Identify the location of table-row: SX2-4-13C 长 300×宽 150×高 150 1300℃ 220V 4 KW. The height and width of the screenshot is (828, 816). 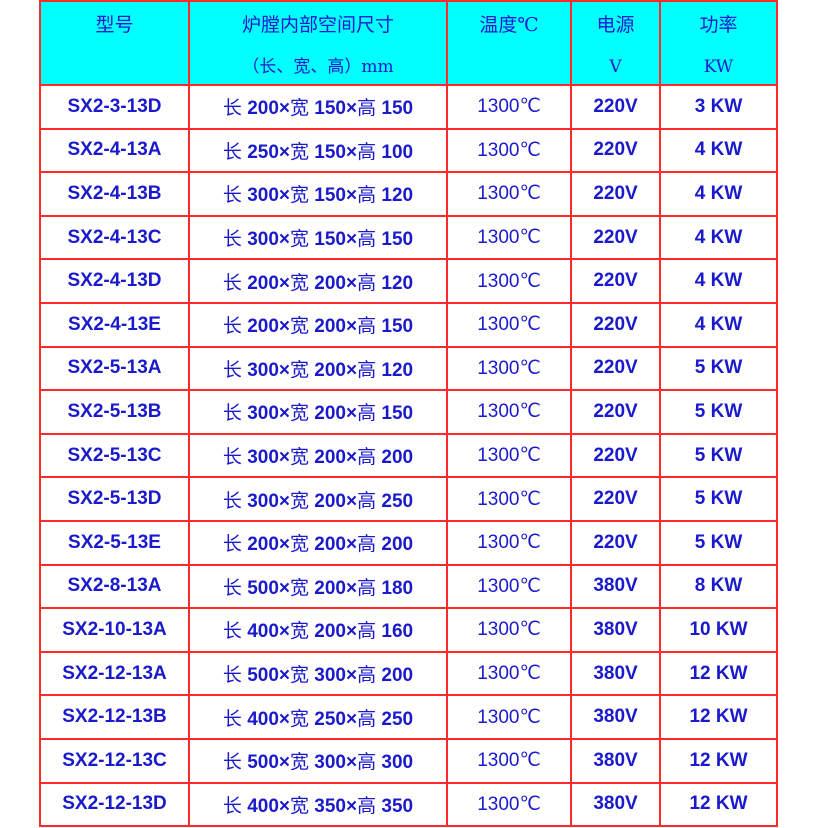
(408, 237).